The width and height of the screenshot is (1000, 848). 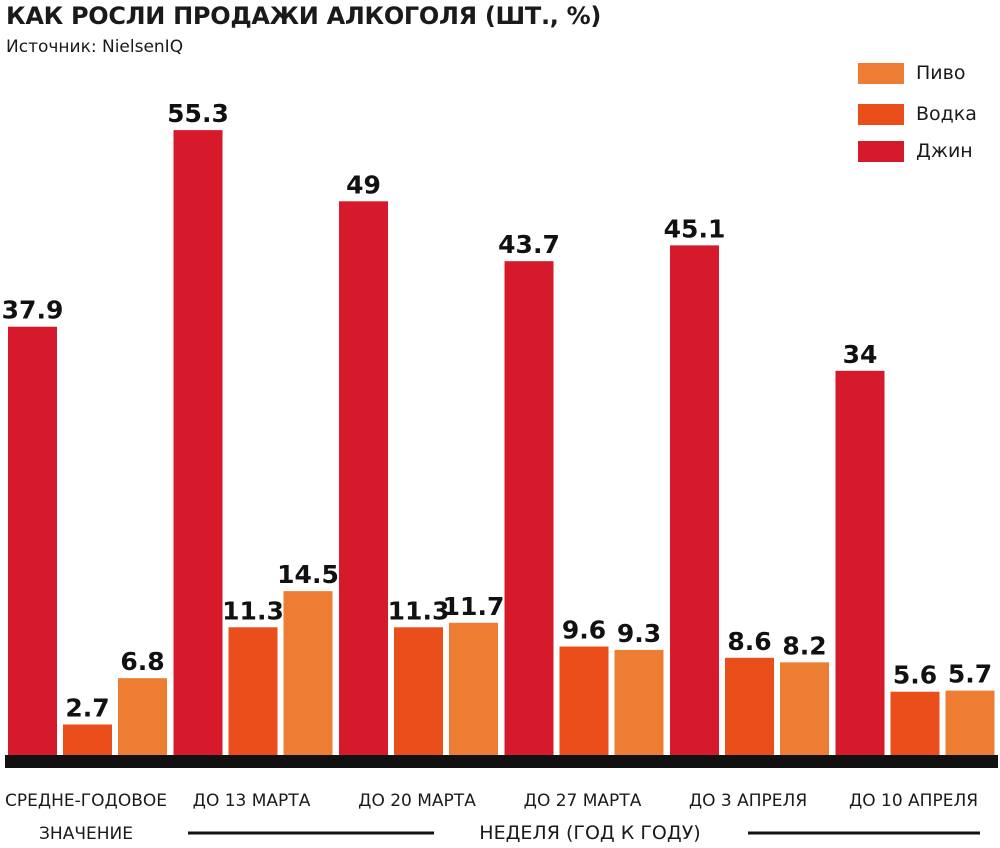 I want to click on legend-swatch-gin, so click(x=881, y=151).